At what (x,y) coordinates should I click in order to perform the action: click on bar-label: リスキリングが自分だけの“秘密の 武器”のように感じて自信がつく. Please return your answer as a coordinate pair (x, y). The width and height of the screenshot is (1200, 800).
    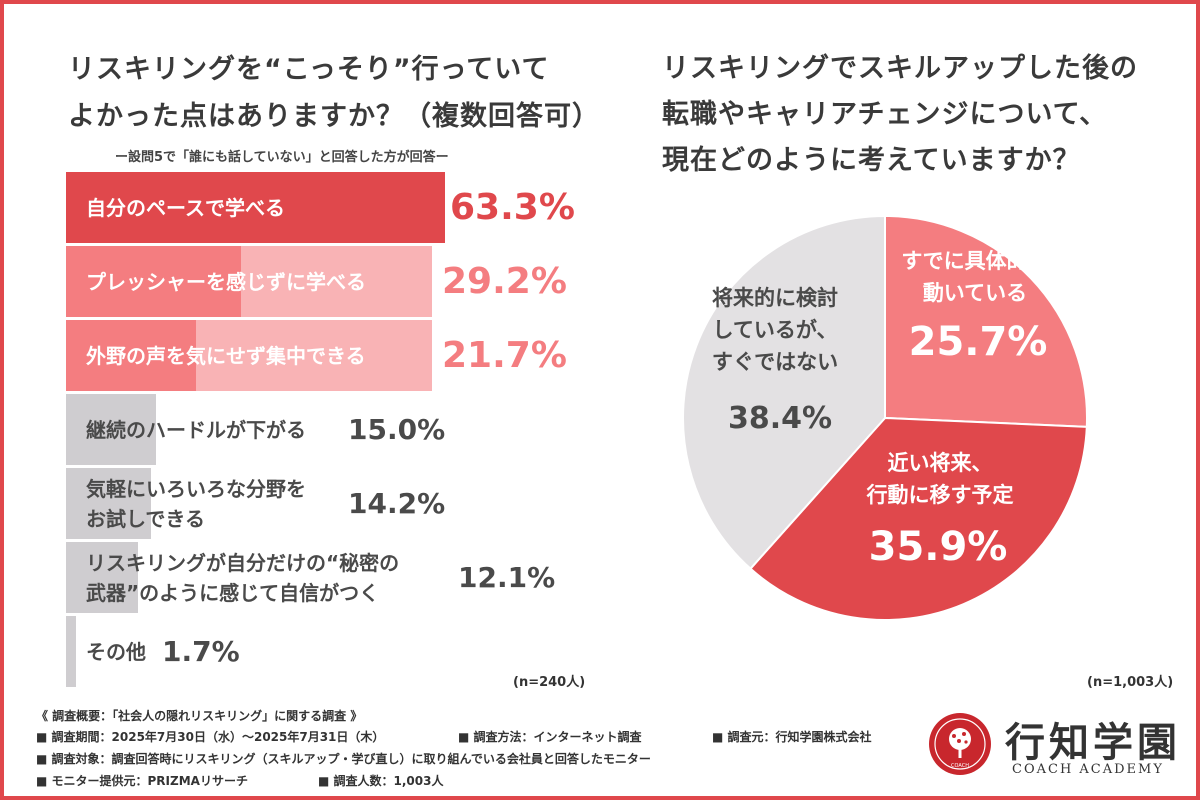
    Looking at the image, I should click on (243, 577).